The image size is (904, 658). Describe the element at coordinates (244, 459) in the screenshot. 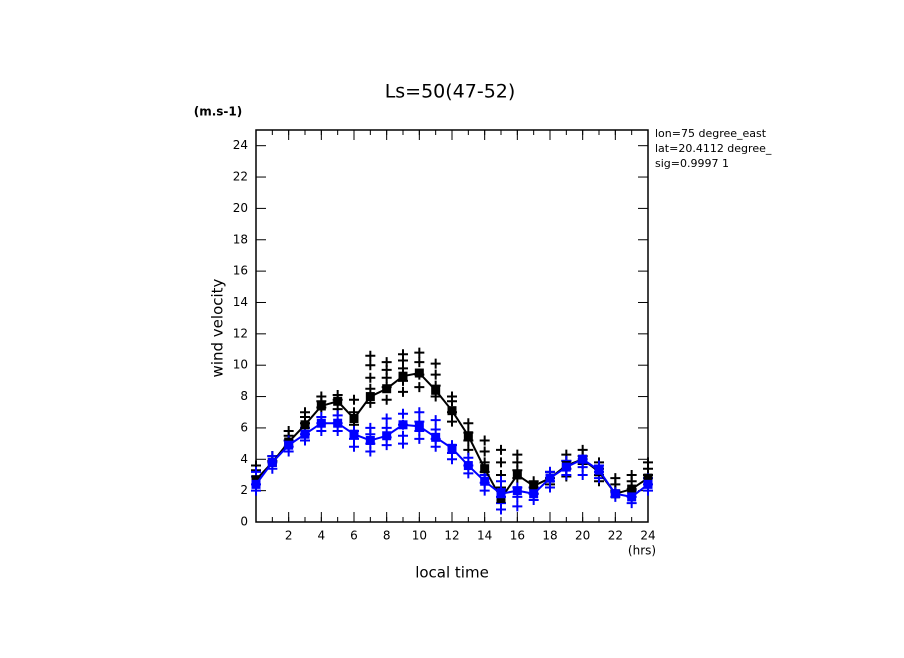

I see `y-tick-label: 4` at that location.